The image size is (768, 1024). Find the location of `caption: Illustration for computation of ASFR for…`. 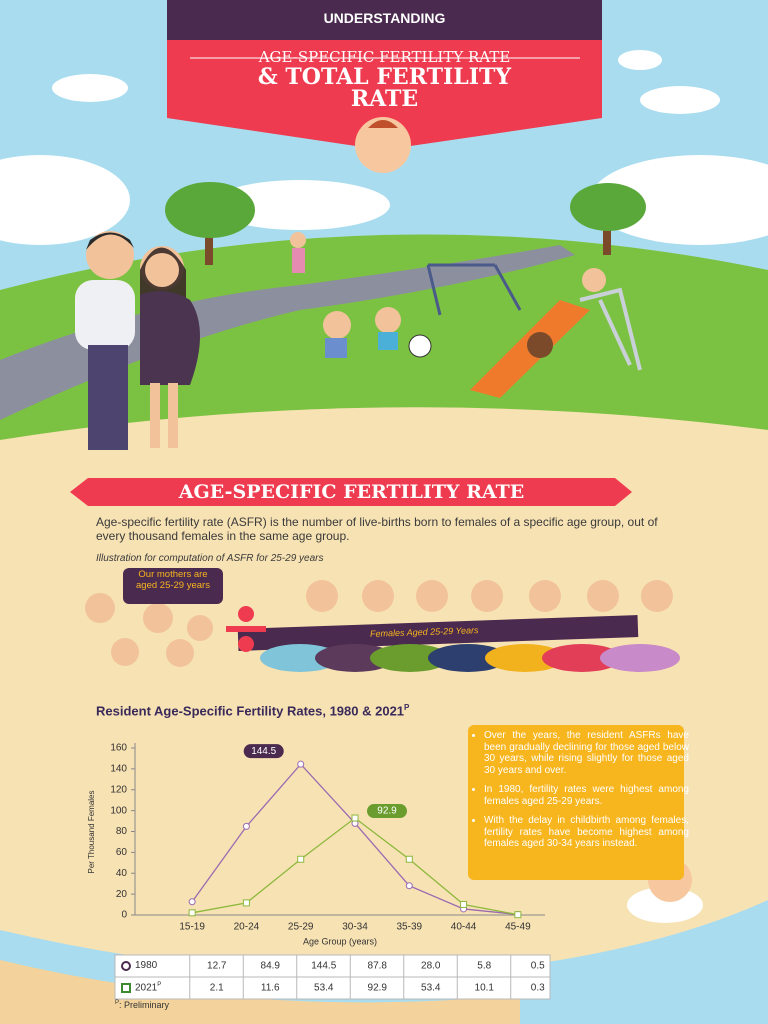

caption: Illustration for computation of ASFR for… is located at coordinates (210, 558).